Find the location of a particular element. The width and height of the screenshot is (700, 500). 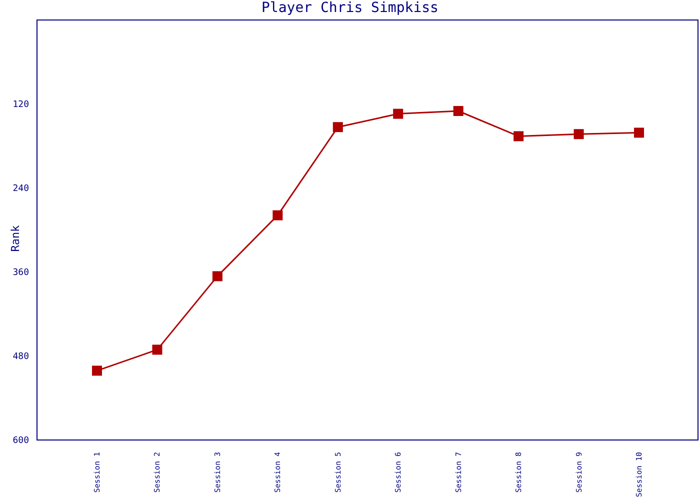

y-axis-title: Rank is located at coordinates (15, 238).